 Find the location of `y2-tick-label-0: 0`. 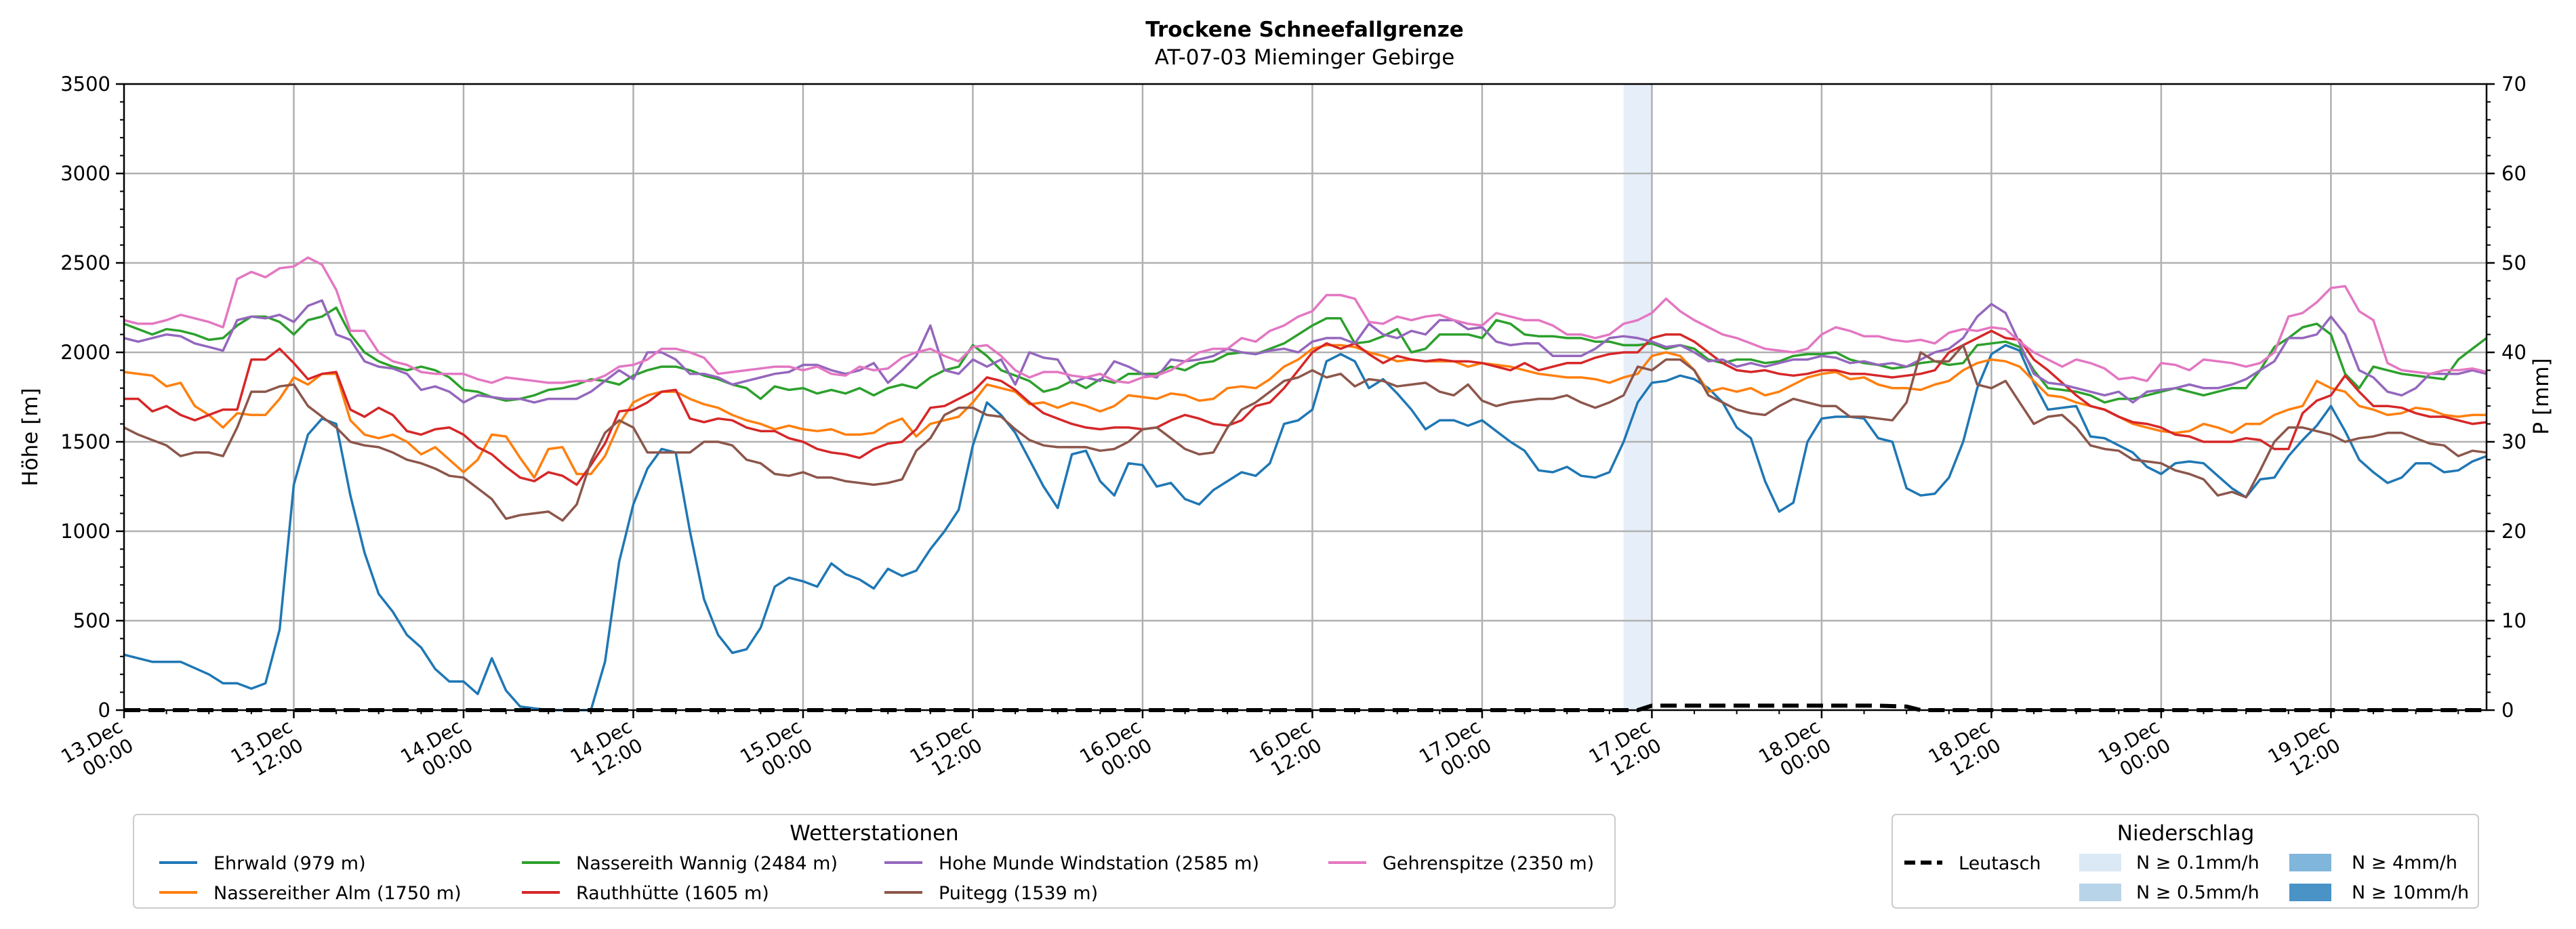

y2-tick-label-0: 0 is located at coordinates (2507, 710).